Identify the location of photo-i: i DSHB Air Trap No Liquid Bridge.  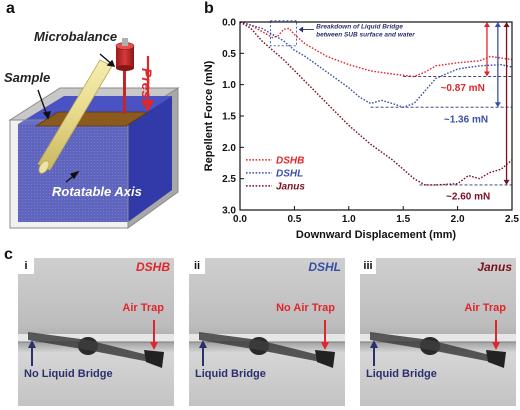
(96, 332).